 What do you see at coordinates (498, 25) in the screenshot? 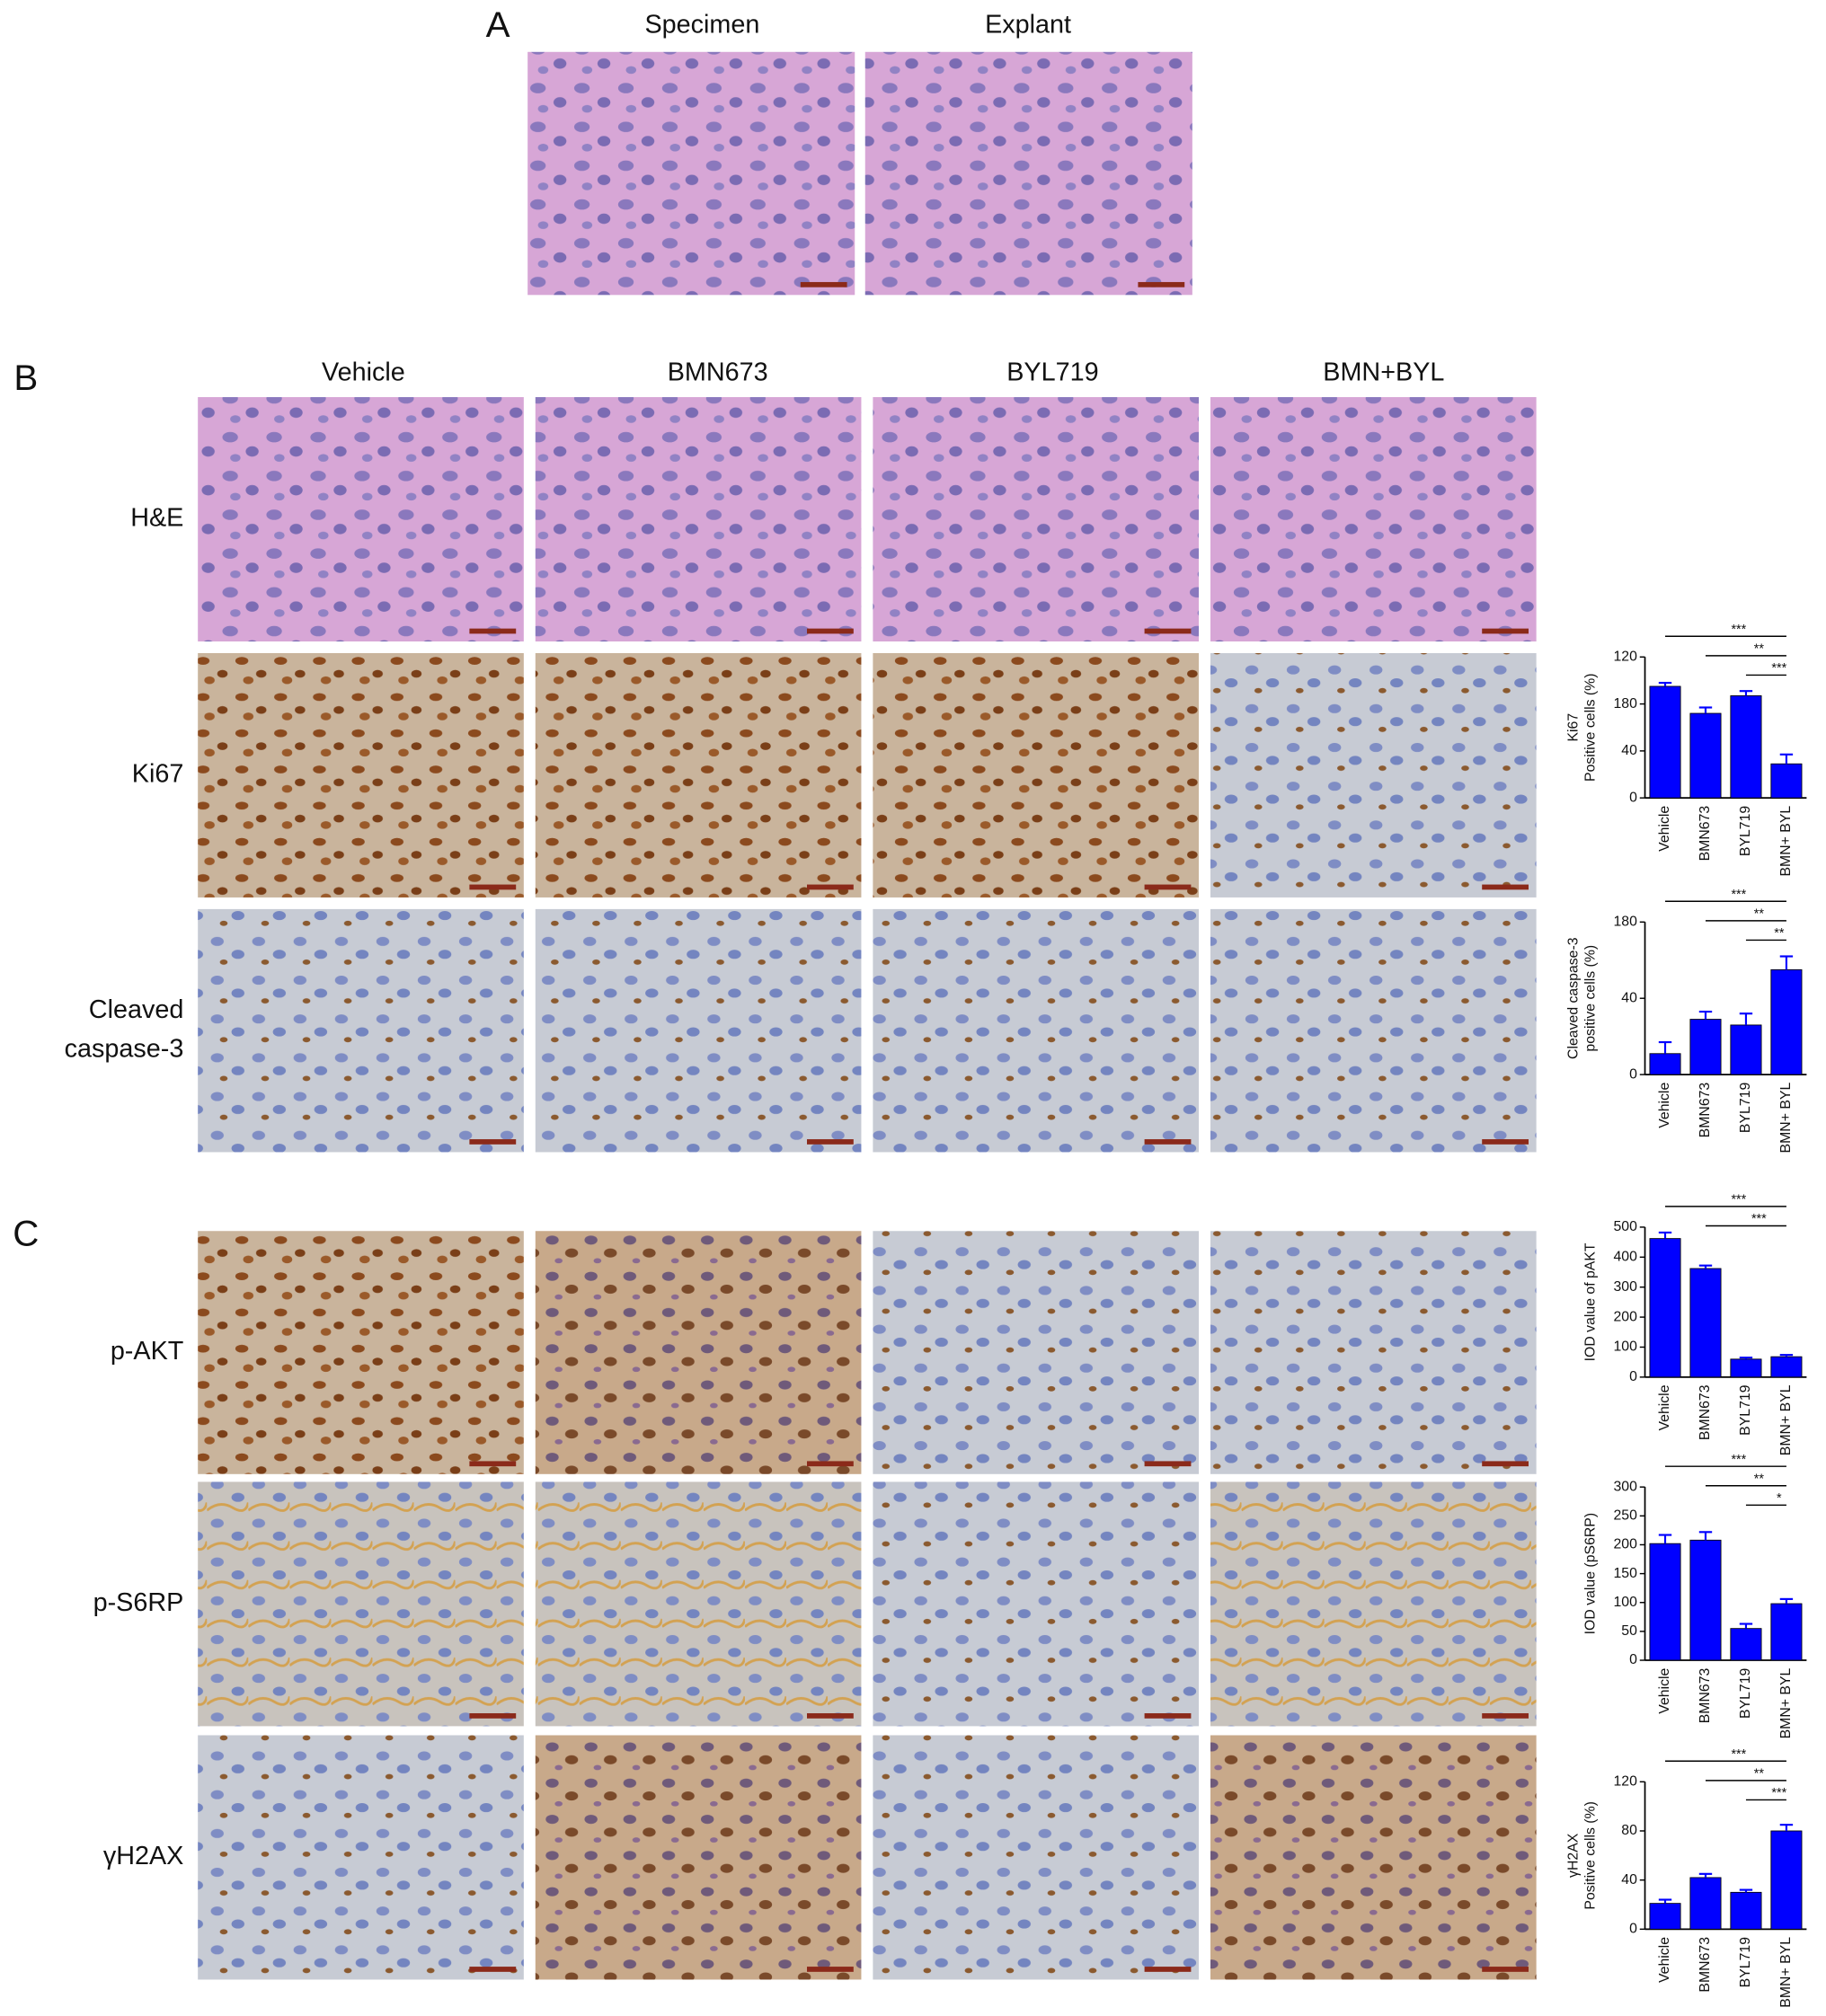
I see `panel-label: A` at bounding box center [498, 25].